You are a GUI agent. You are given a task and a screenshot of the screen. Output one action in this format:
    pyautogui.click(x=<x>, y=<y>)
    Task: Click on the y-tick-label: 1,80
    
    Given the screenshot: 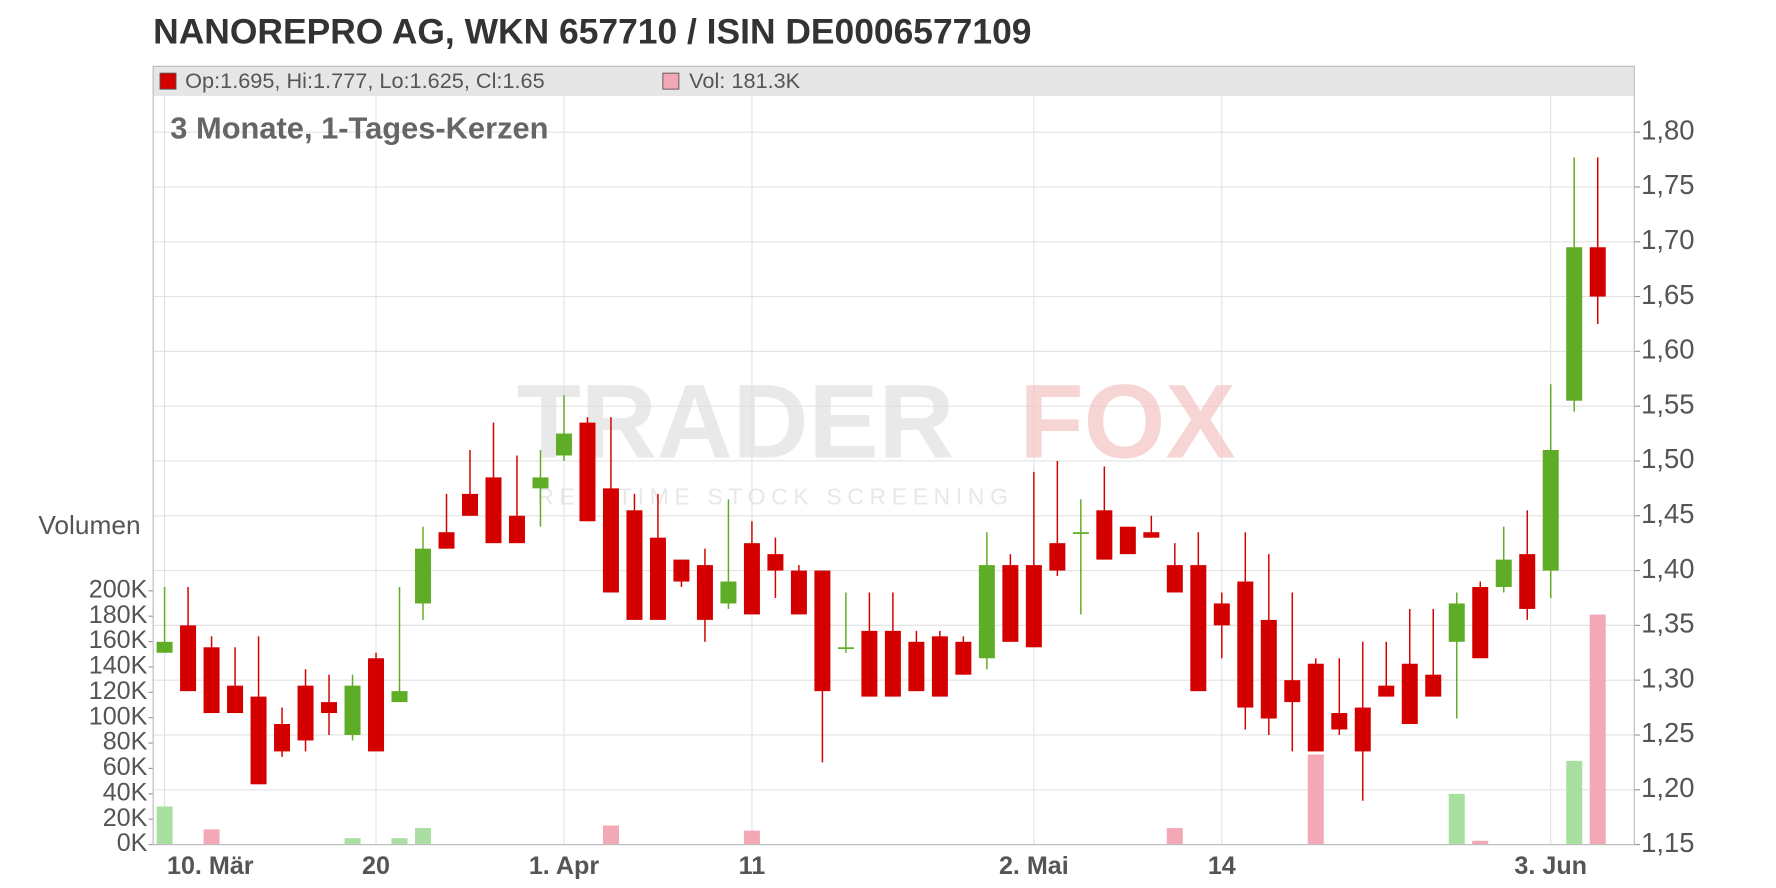 What is the action you would take?
    pyautogui.click(x=1667, y=129)
    